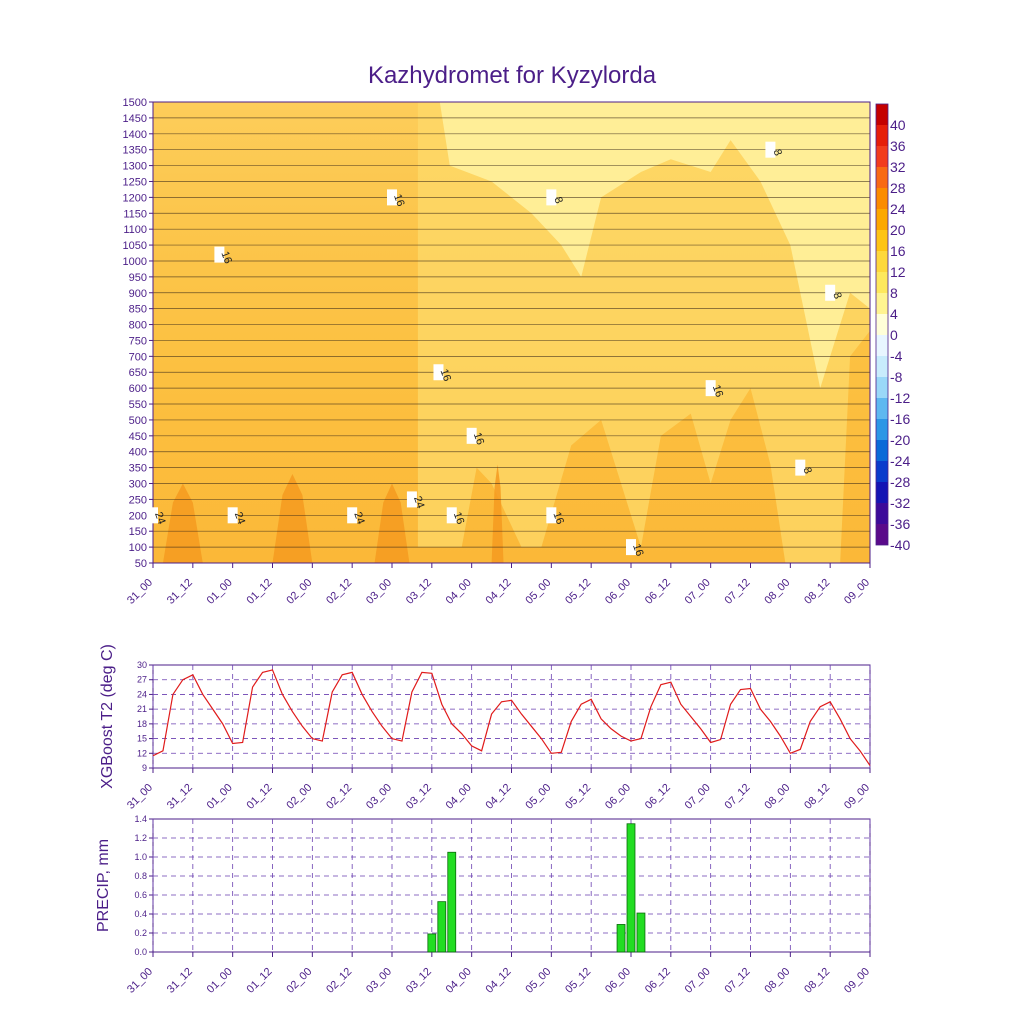 This screenshot has width=1024, height=1024. Describe the element at coordinates (898, 230) in the screenshot. I see `colorbar-label: 20` at that location.